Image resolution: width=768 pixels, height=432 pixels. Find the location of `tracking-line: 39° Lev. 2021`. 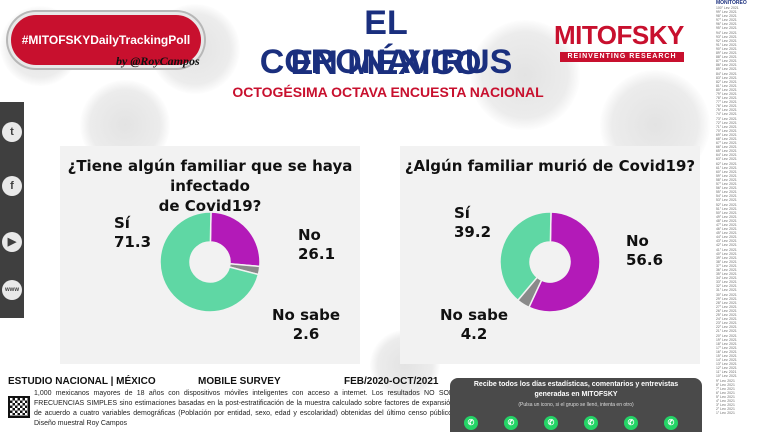

tracking-line: 39° Lev. 2021 is located at coordinates (726, 257).